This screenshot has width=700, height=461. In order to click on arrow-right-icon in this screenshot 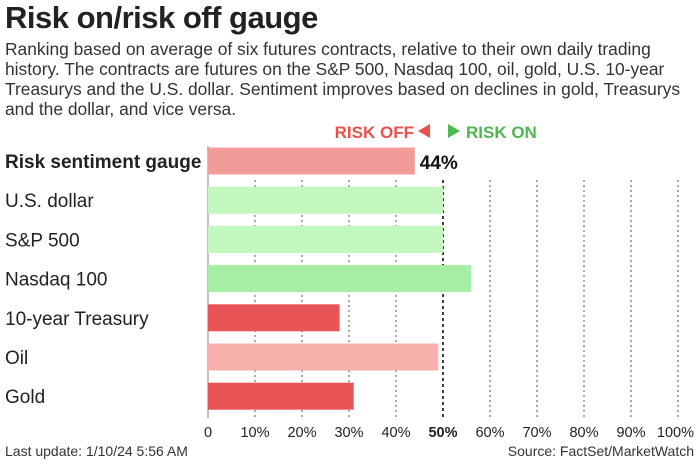, I will do `click(454, 131)`.